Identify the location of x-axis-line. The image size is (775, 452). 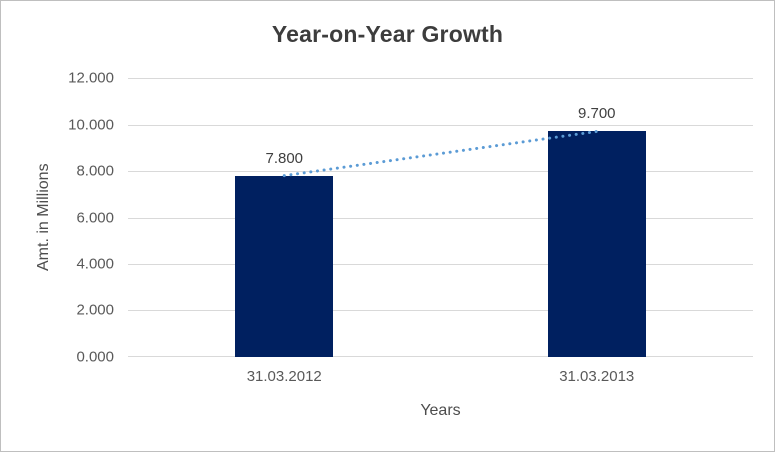
(440, 356).